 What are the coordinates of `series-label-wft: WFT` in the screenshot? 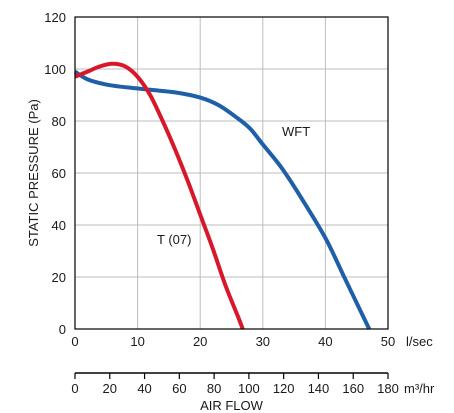 It's located at (296, 131).